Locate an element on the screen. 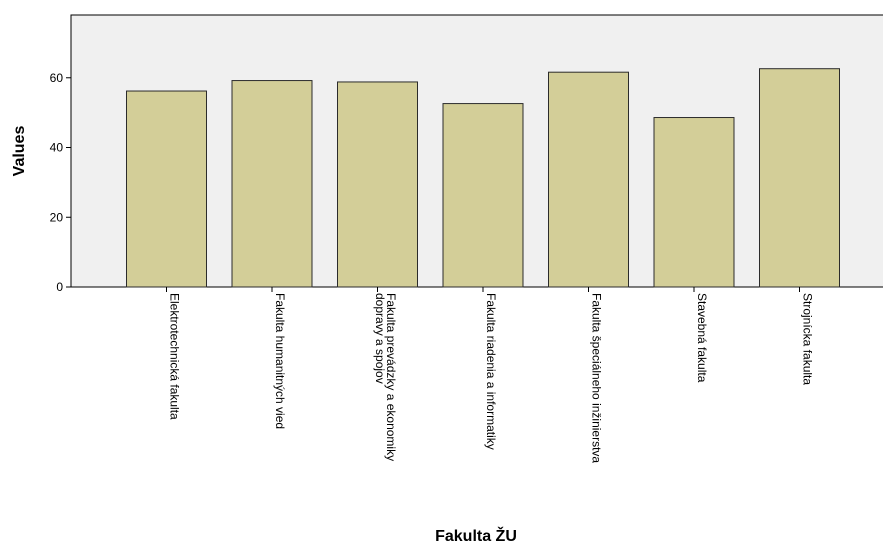  category-label: Fakulta humanitných vied is located at coordinates (280, 361).